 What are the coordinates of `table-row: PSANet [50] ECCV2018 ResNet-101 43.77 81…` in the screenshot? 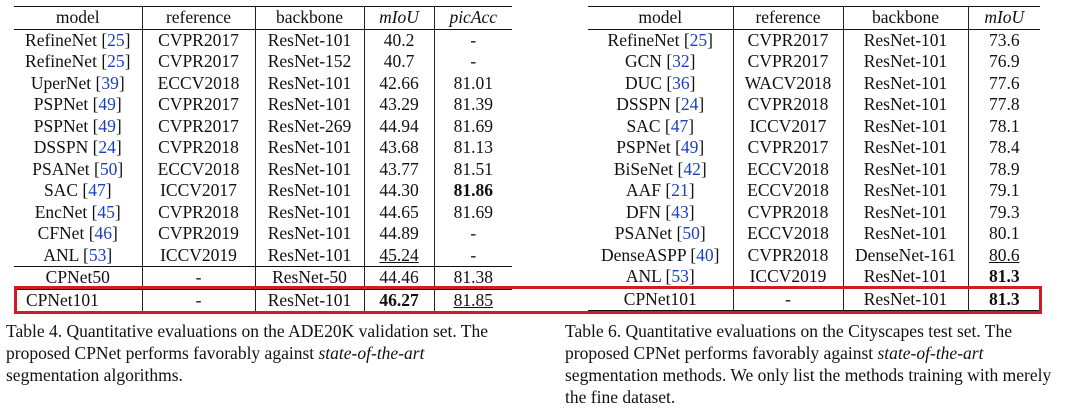 It's located at (263, 169).